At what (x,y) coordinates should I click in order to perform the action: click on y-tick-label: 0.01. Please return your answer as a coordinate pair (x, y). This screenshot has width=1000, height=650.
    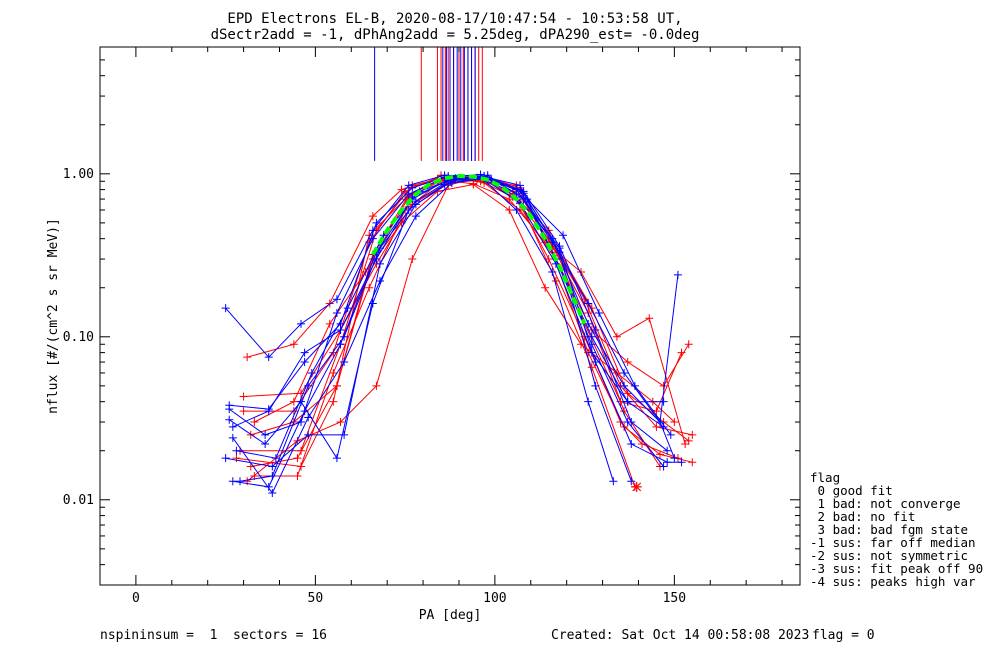
    Looking at the image, I should click on (78, 500).